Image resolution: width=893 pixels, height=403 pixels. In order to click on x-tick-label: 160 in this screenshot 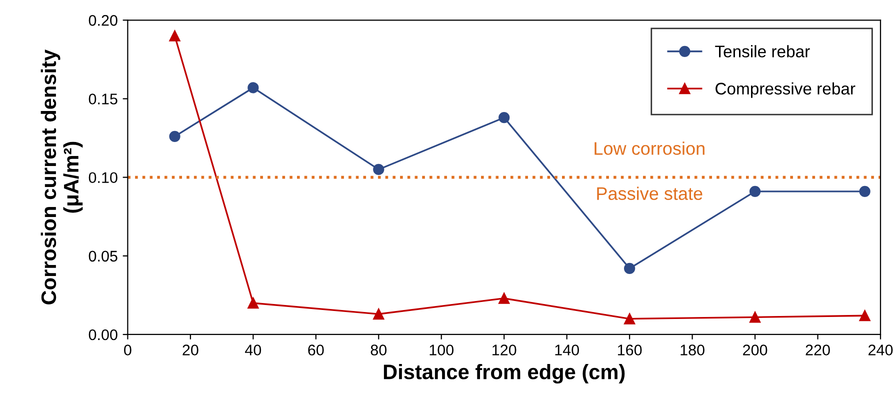, I will do `click(630, 350)`.